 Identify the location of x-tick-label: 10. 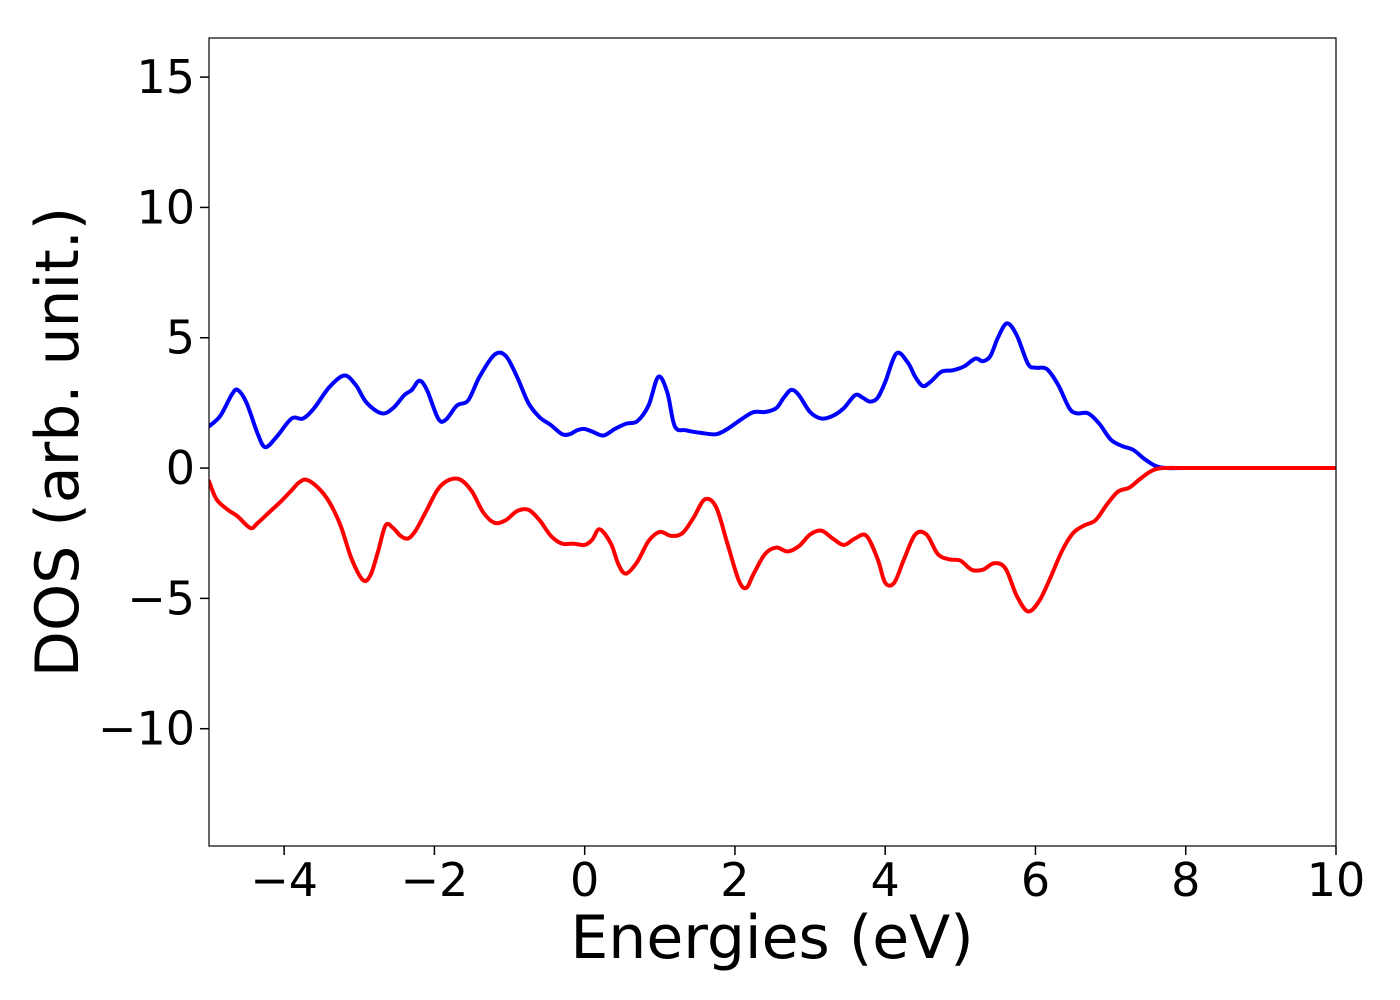
(1336, 880).